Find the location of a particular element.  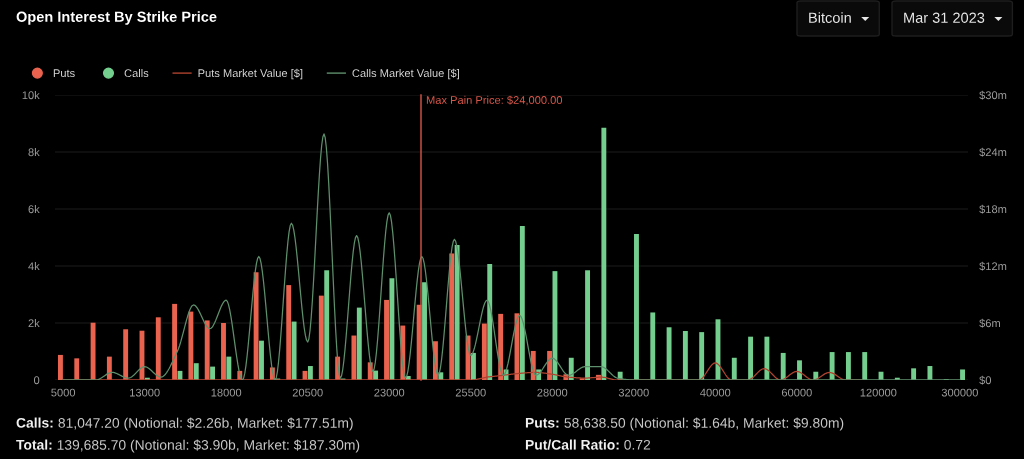

x-tick-label: 28000 is located at coordinates (552, 392).